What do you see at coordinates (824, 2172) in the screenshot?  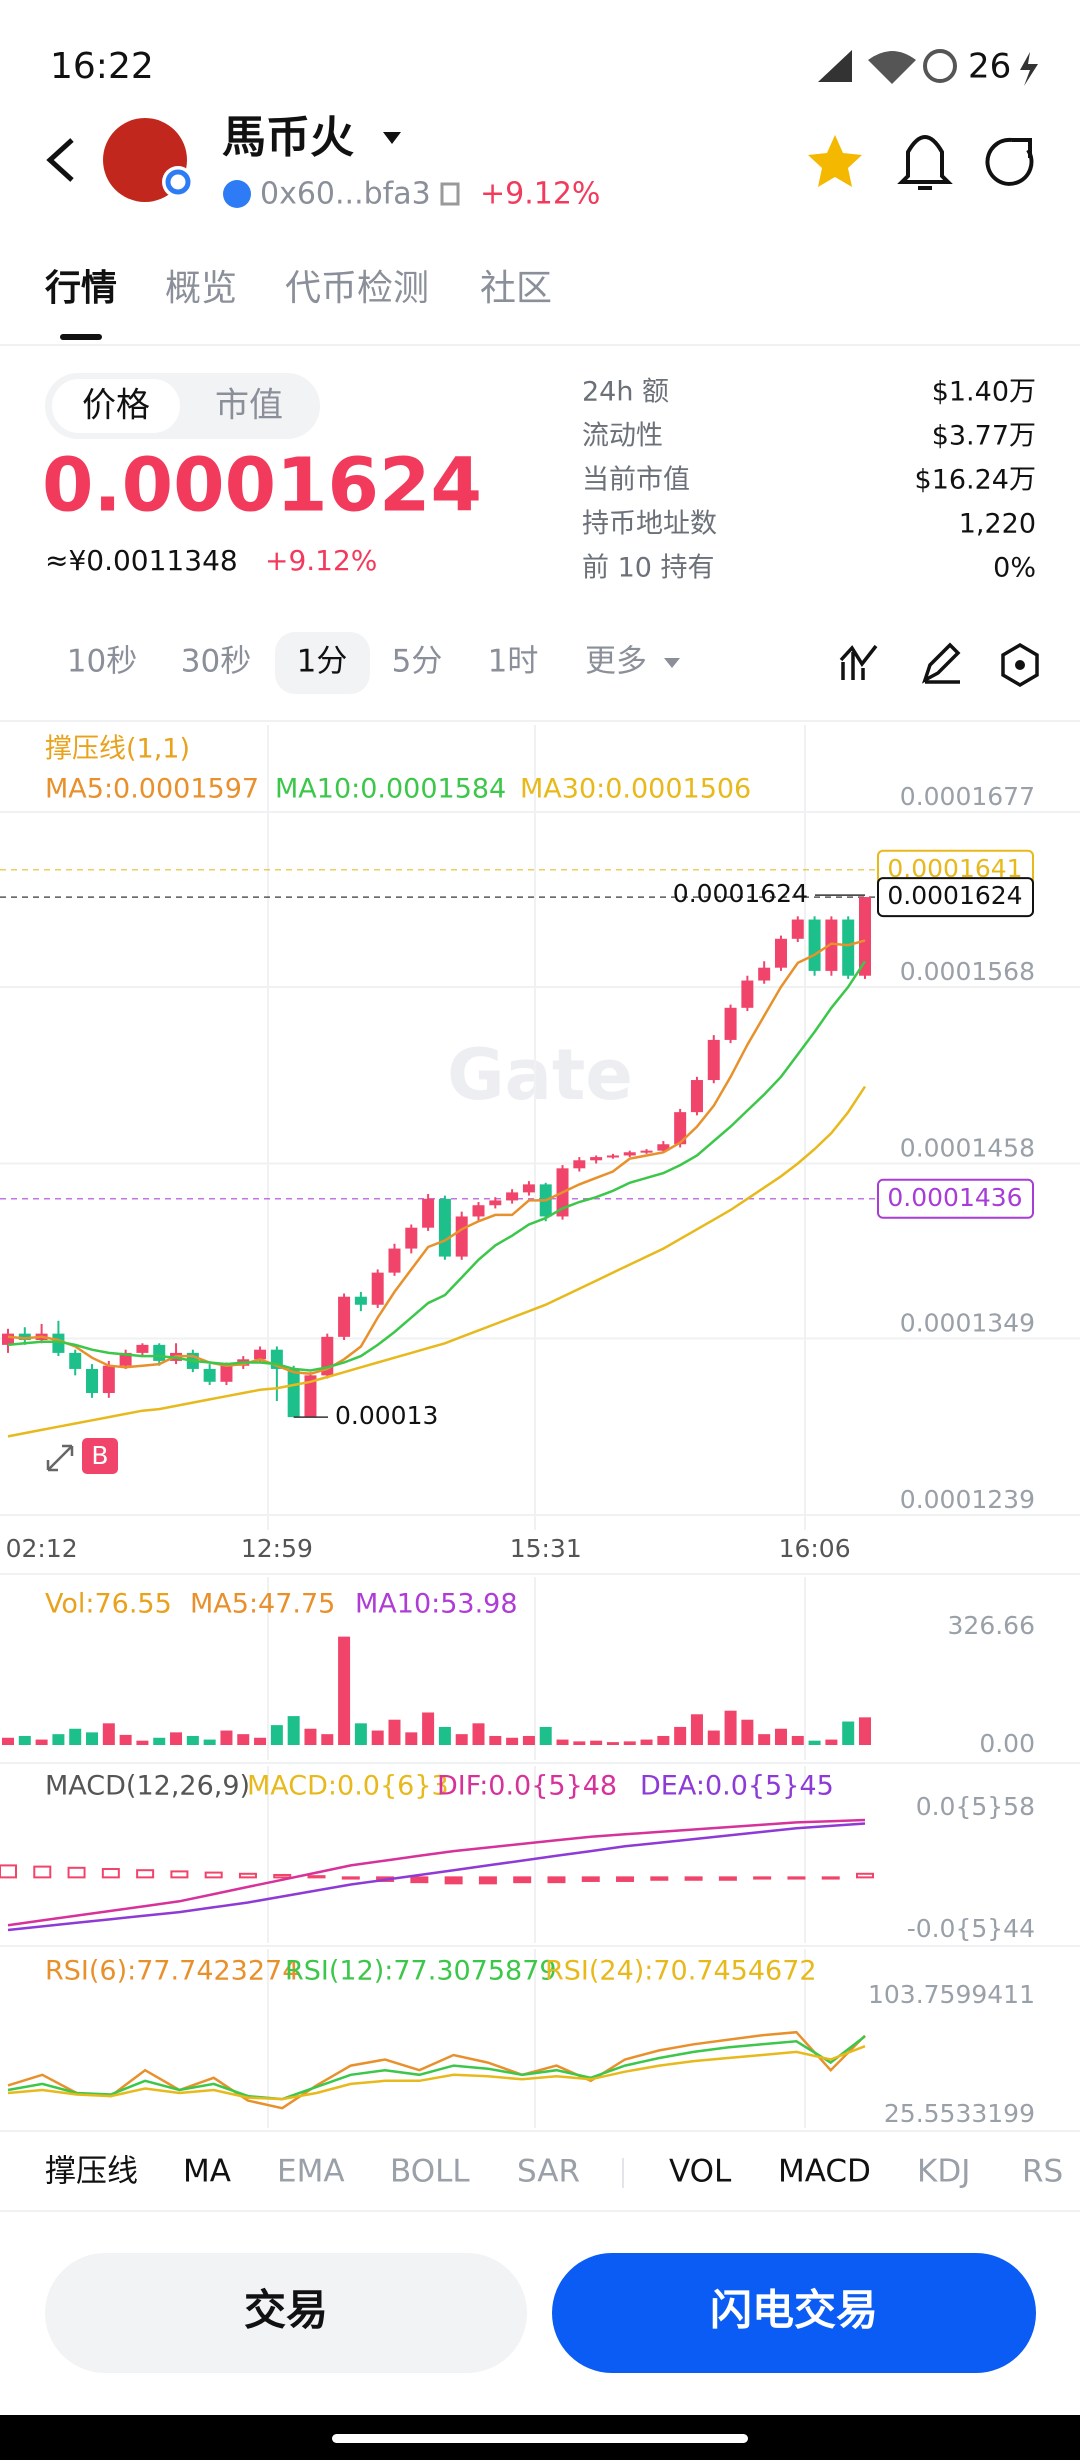 I see `indicator-tab: MACD` at bounding box center [824, 2172].